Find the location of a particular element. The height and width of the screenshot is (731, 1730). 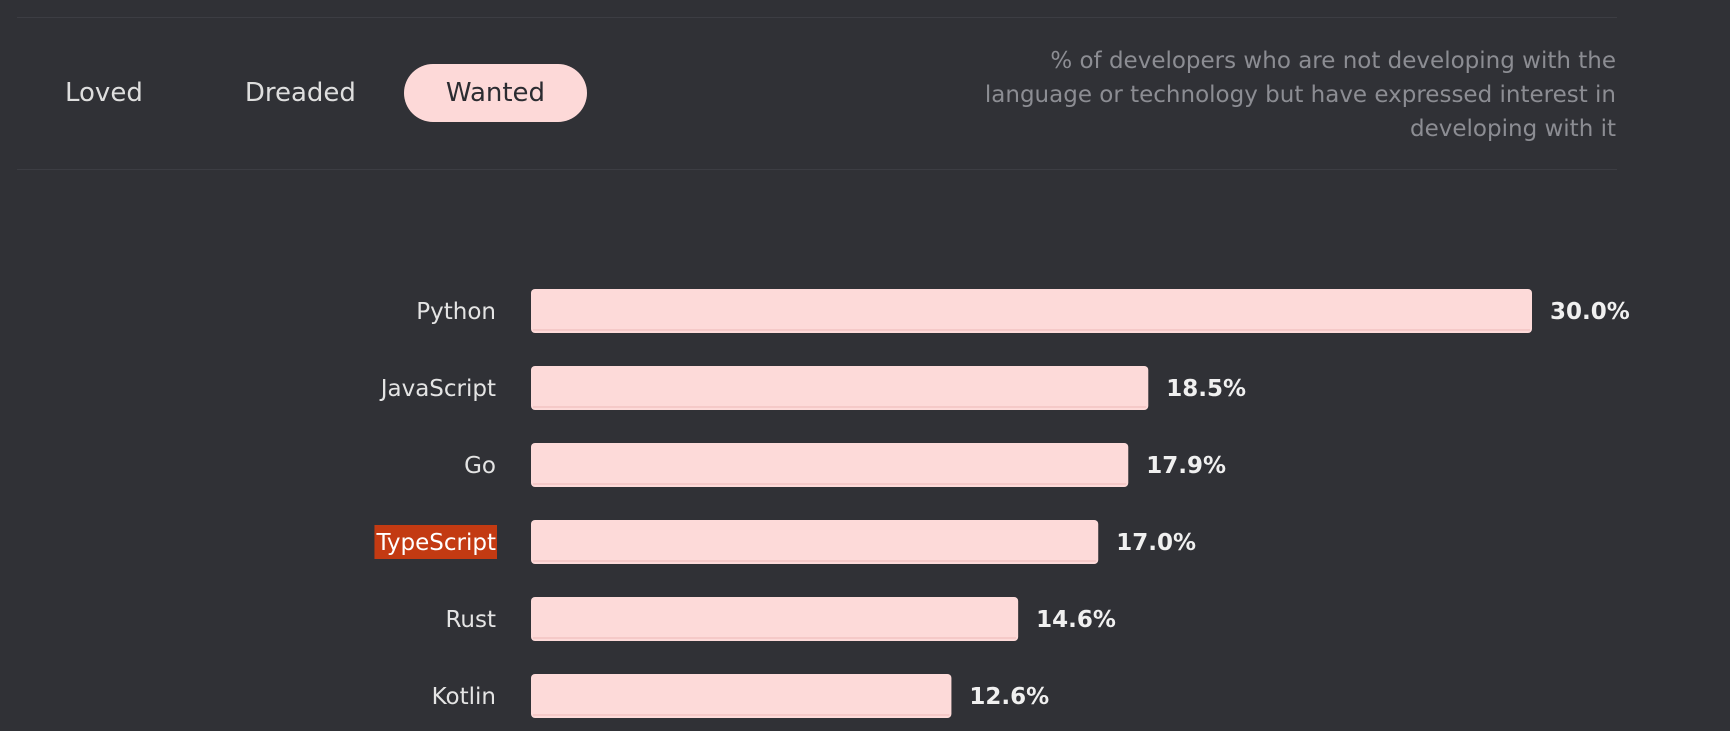

value-label-typescript: 17.0% is located at coordinates (1156, 543).